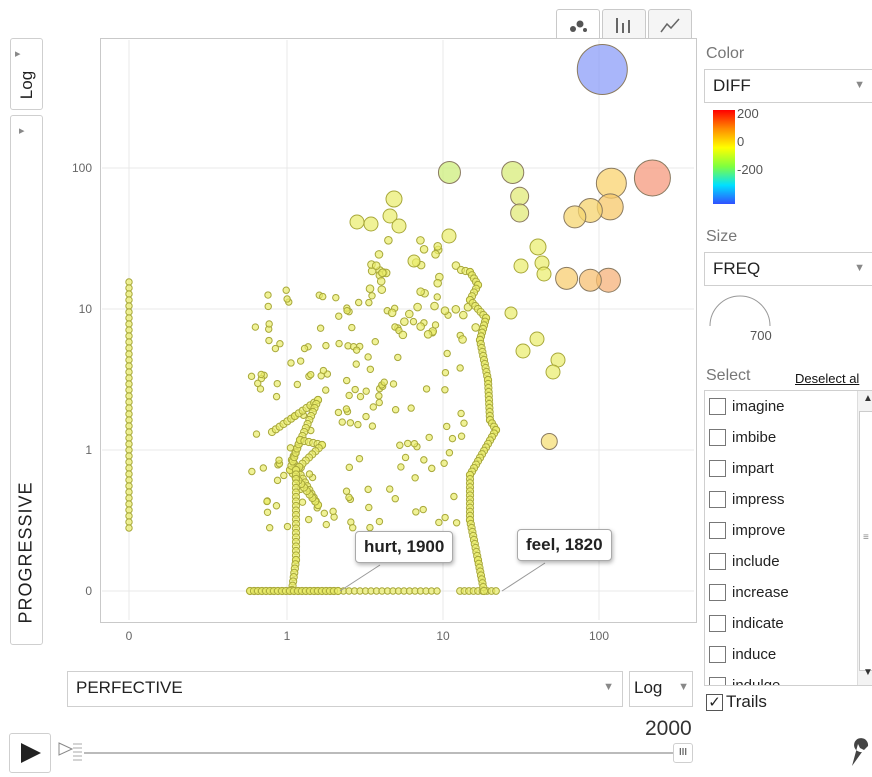 The height and width of the screenshot is (777, 872). Describe the element at coordinates (384, 753) in the screenshot. I see `time-slider-track` at that location.